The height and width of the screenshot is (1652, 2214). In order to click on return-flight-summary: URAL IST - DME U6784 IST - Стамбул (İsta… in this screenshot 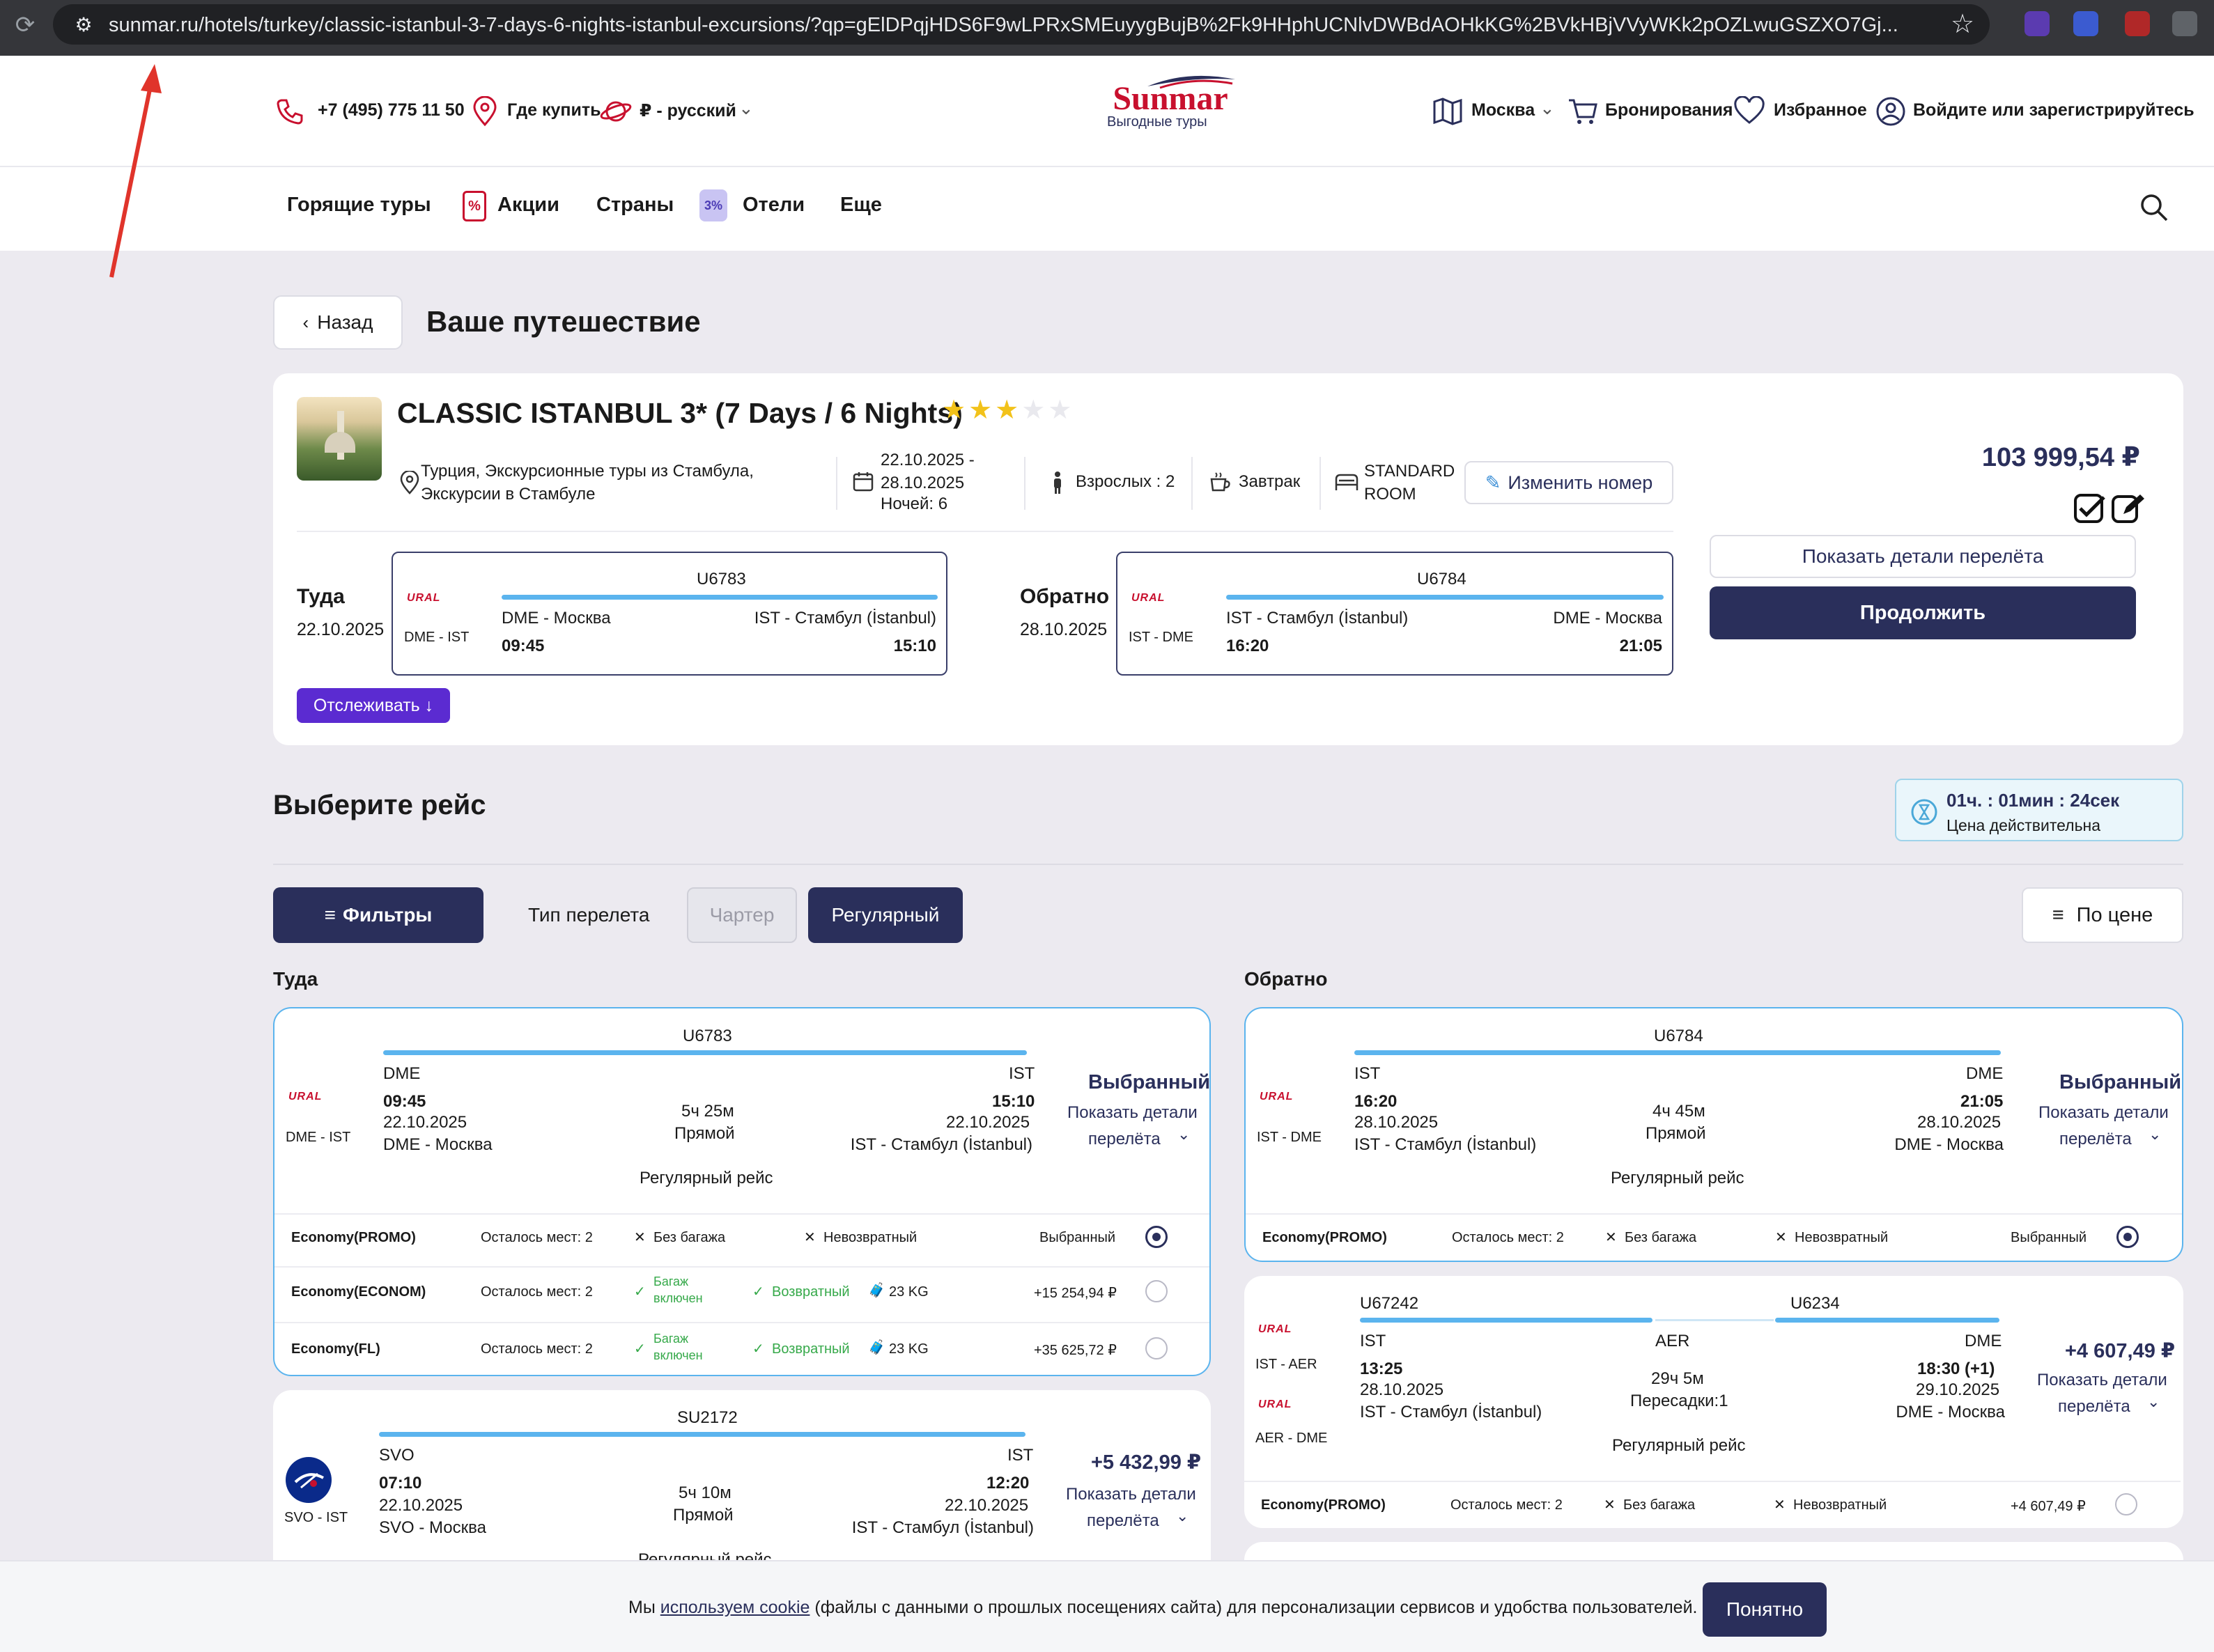, I will do `click(1394, 614)`.